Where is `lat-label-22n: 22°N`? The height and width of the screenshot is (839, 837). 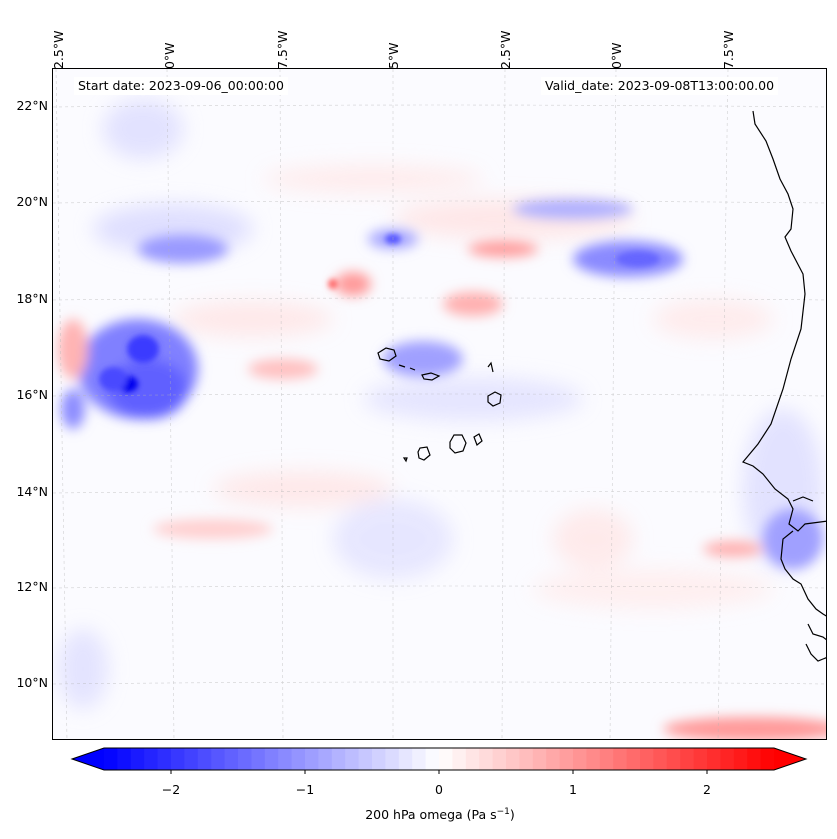 lat-label-22n: 22°N is located at coordinates (32, 105).